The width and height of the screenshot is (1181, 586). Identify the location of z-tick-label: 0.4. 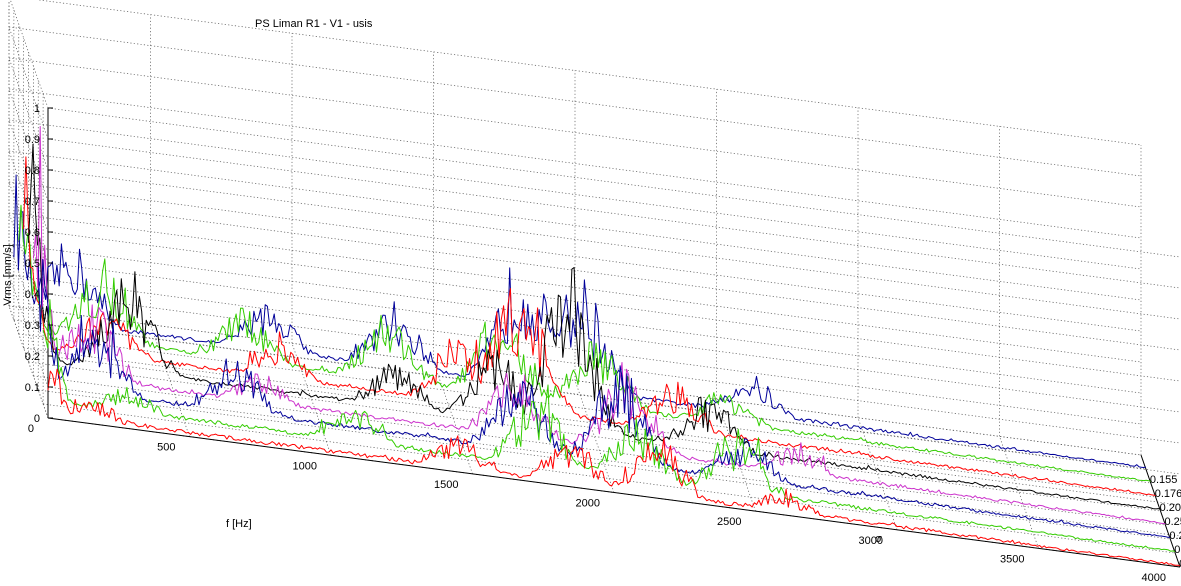
(32, 295).